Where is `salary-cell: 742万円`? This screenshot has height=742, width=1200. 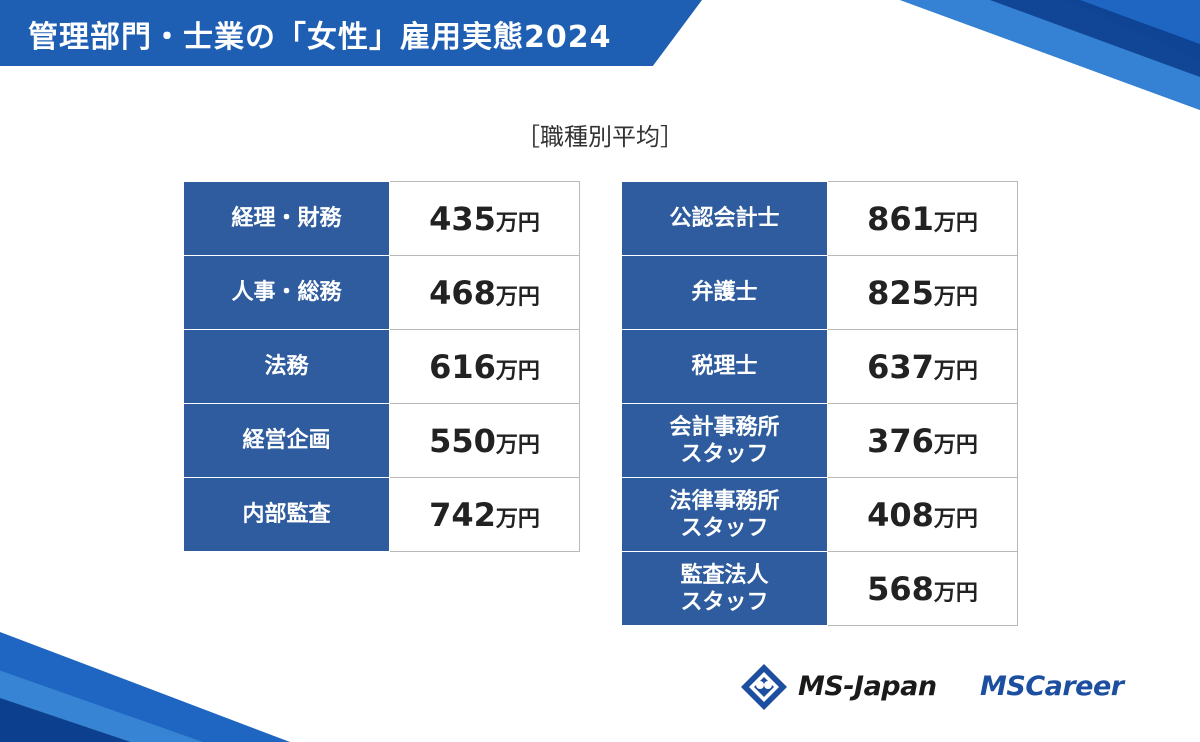 salary-cell: 742万円 is located at coordinates (484, 514).